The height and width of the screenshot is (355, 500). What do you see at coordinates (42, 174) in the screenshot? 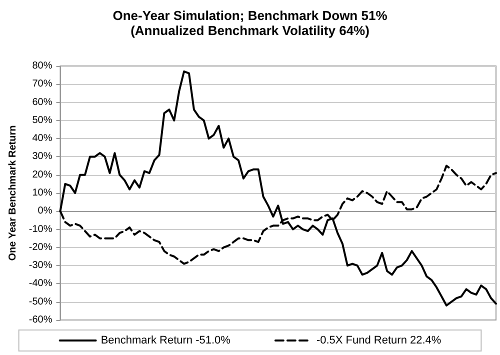
I see `y-tick-label: 20%` at bounding box center [42, 174].